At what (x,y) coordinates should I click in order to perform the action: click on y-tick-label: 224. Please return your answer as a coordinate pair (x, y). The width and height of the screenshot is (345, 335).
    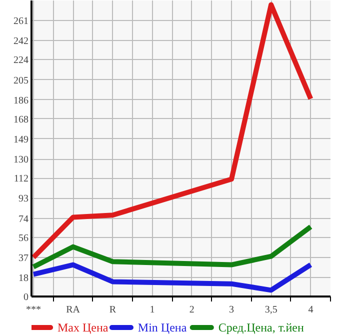
    Looking at the image, I should click on (21, 60).